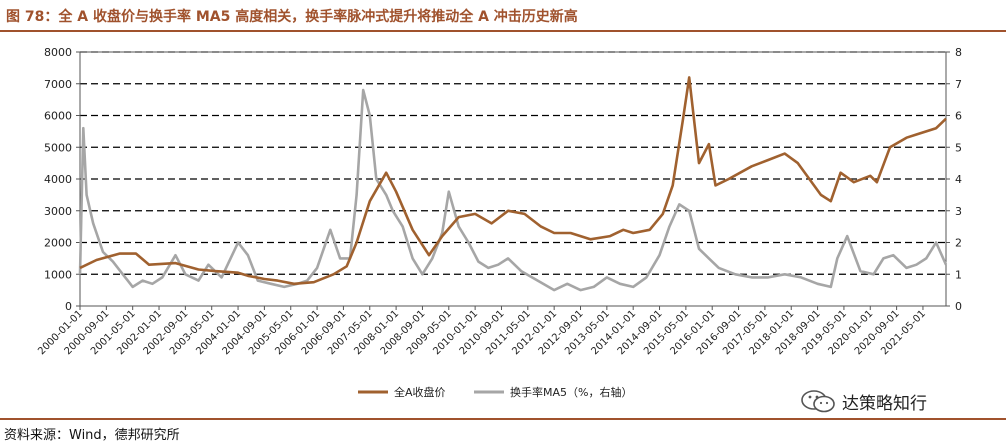 This screenshot has width=1006, height=444. Describe the element at coordinates (958, 274) in the screenshot. I see `y-right-tick-label: 1` at that location.